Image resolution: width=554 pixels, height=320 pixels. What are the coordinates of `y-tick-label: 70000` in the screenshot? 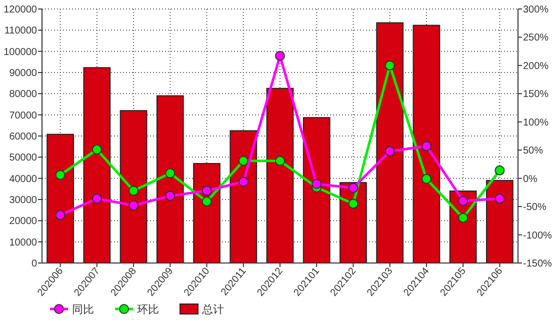 It's located at (23, 116).